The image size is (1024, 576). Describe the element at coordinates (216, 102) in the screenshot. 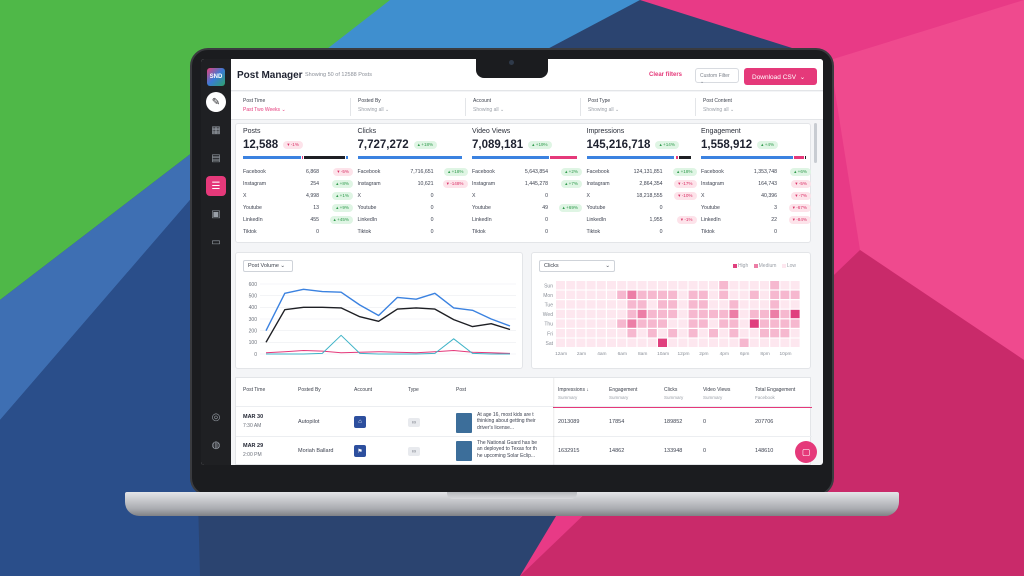

I see `compose-icon: ✎` at that location.